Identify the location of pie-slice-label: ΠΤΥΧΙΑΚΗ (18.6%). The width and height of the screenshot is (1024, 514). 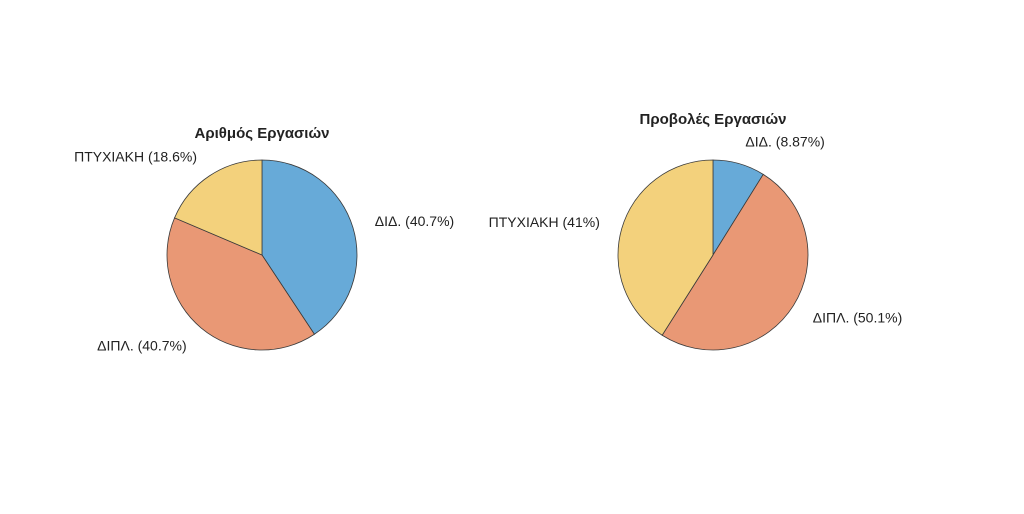
(135, 157).